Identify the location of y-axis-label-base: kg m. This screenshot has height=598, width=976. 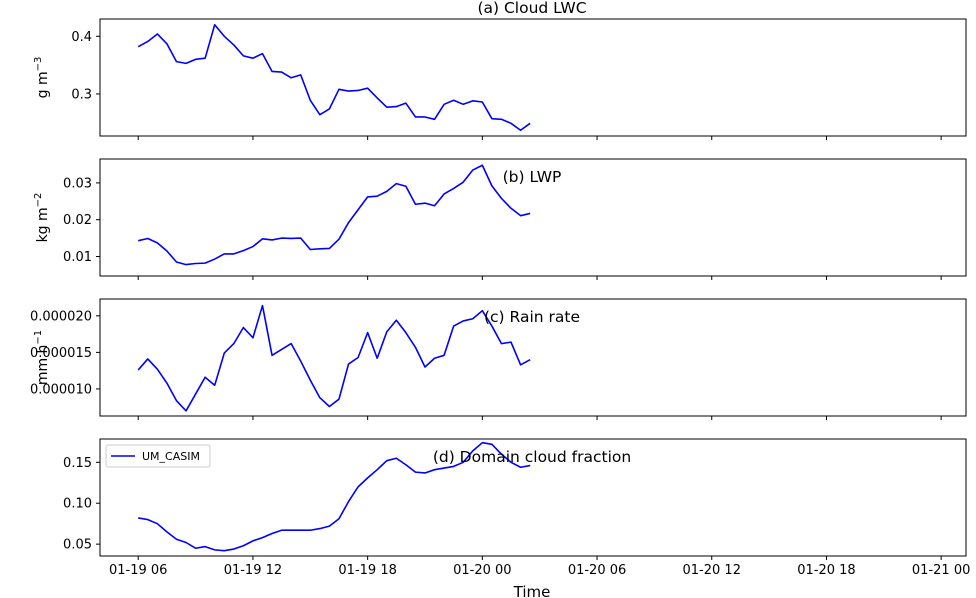
(43, 224).